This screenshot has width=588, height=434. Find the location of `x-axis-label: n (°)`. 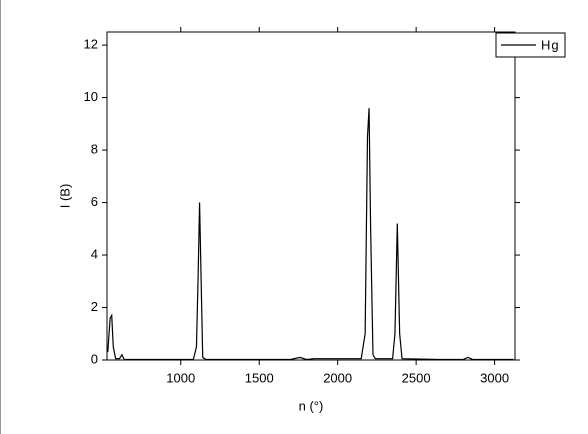

x-axis-label: n (°) is located at coordinates (311, 405).